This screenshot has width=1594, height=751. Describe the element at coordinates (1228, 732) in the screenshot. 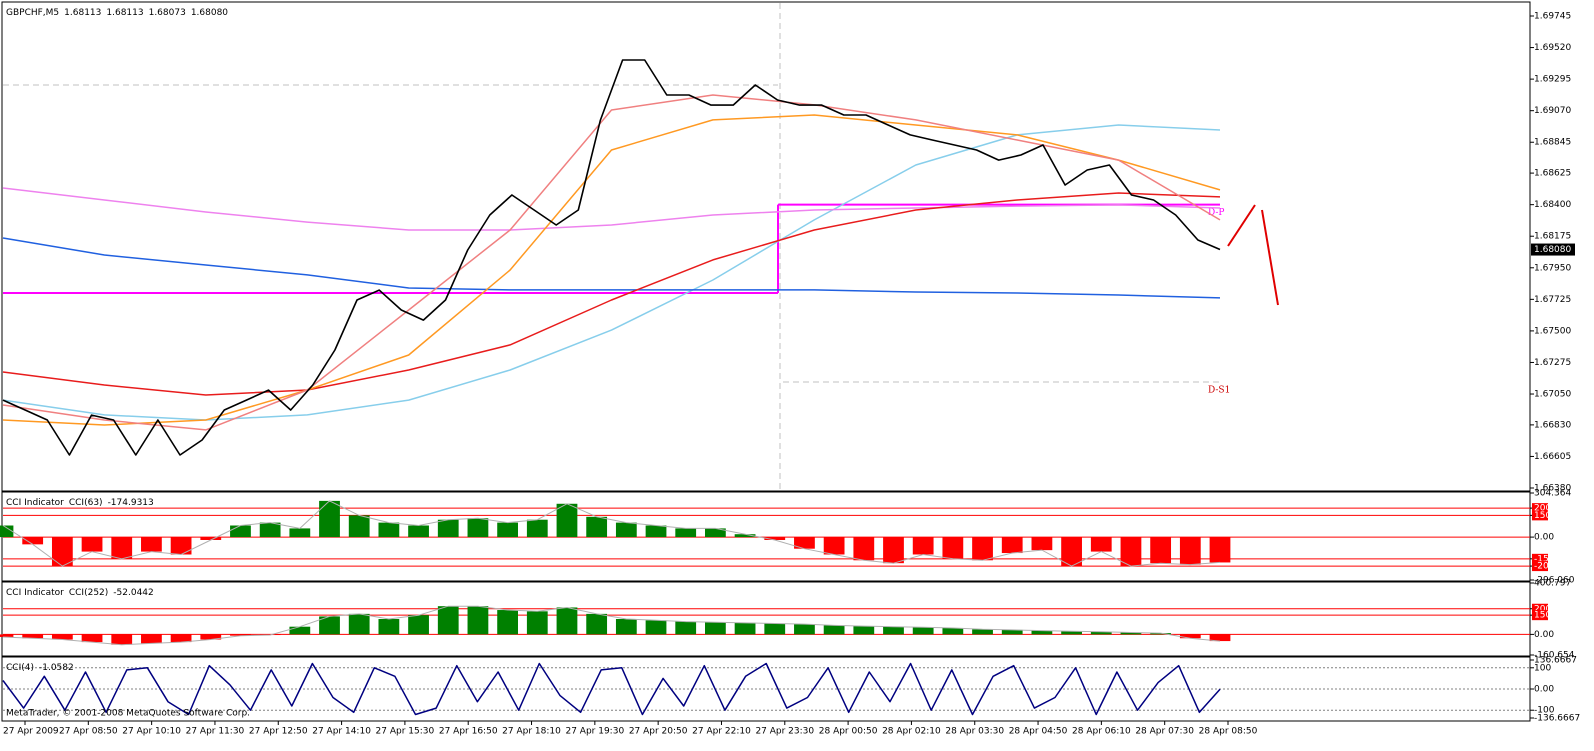

I see `x-tick-label: 28 Apr 08:50` at that location.